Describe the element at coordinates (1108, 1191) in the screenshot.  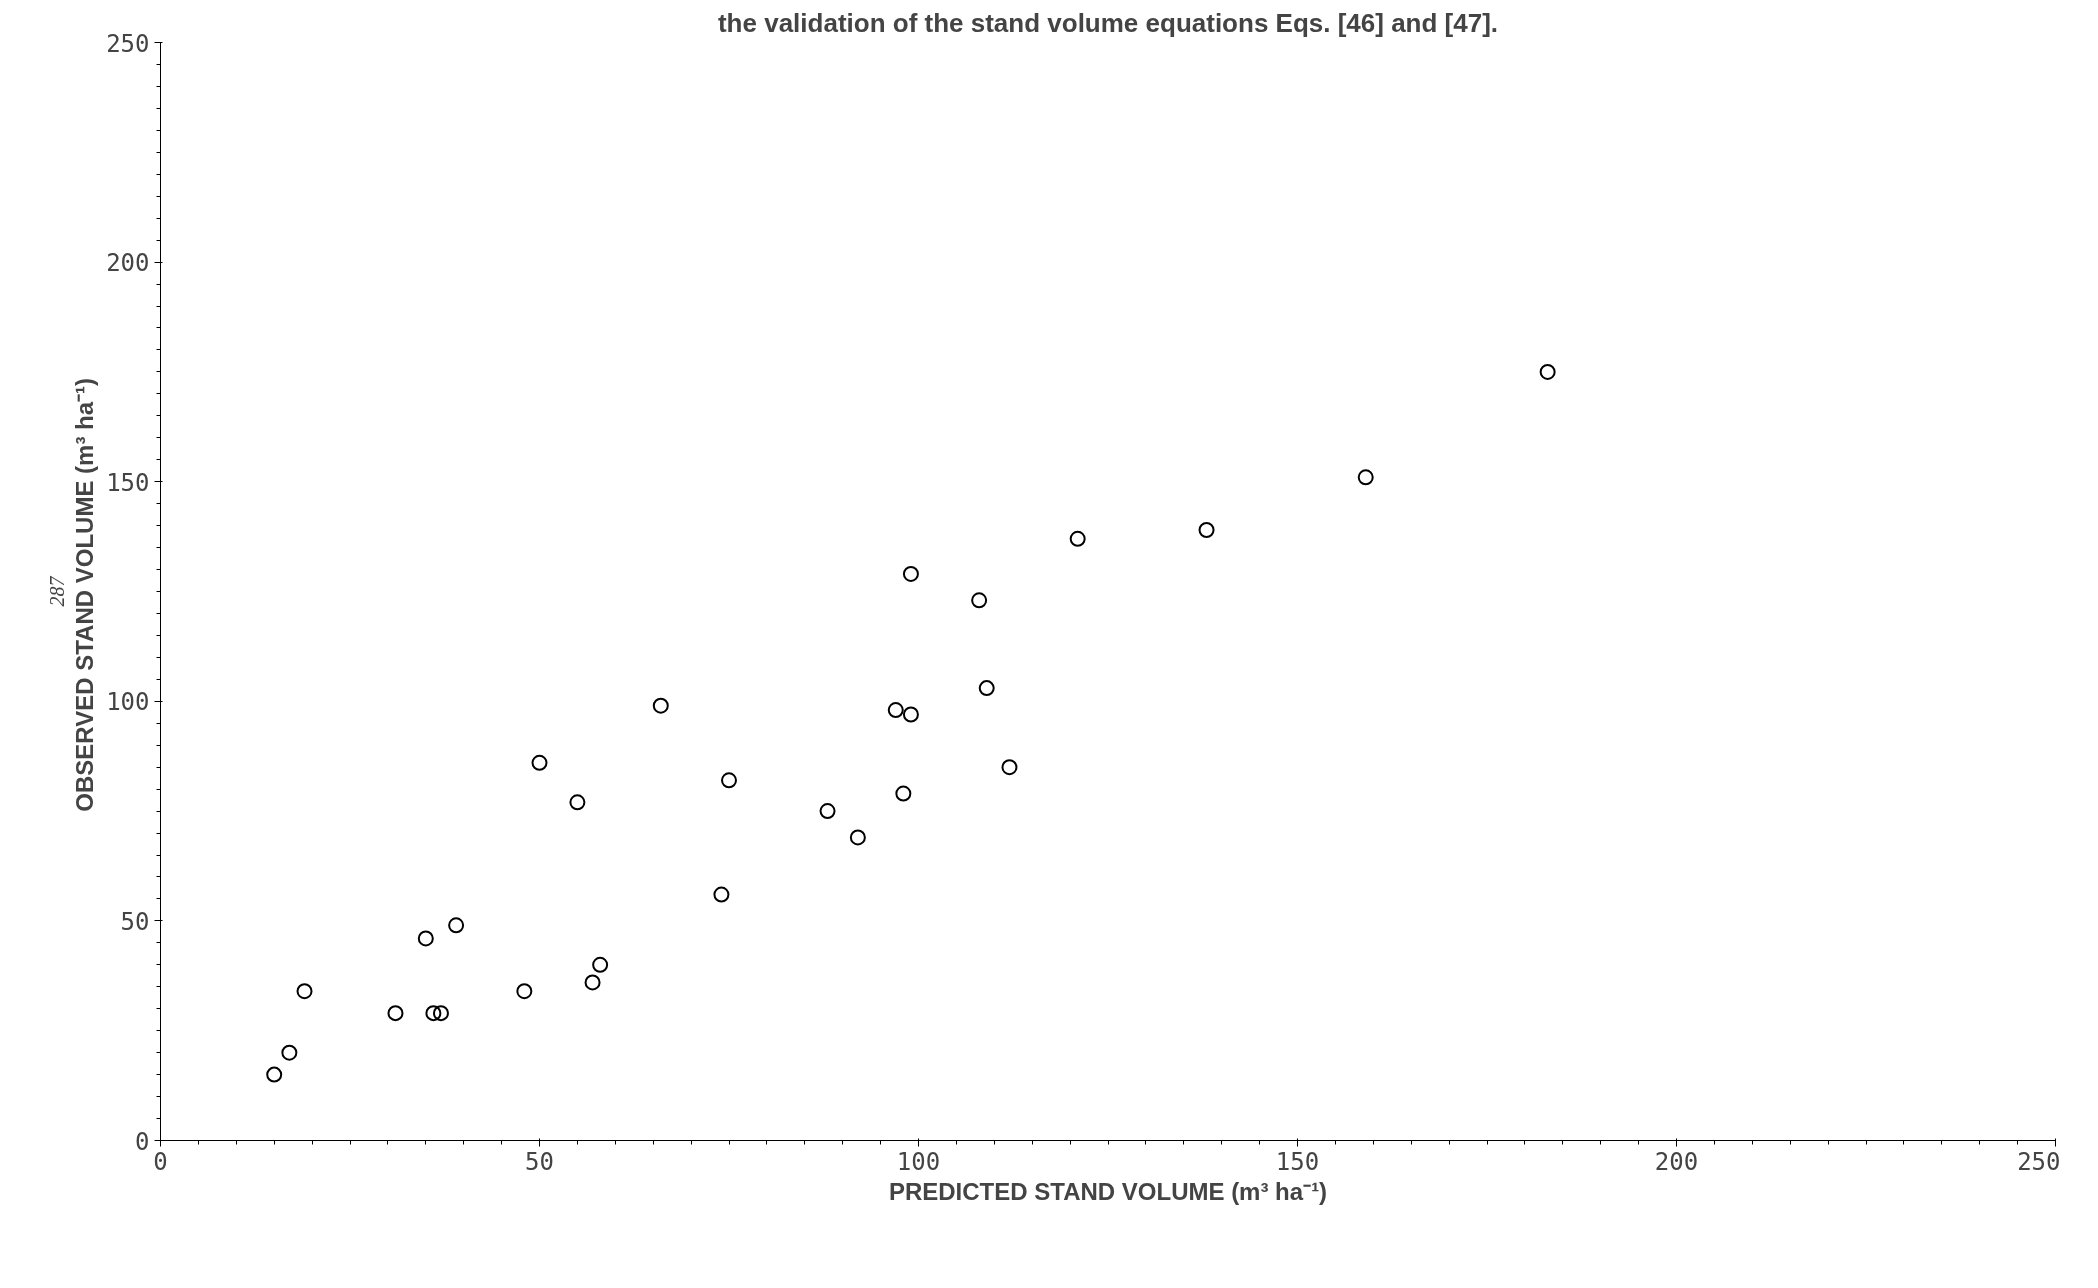
I see `x-axis-title: PREDICTED STAND VOLUME (m³ ha⁻¹)` at that location.